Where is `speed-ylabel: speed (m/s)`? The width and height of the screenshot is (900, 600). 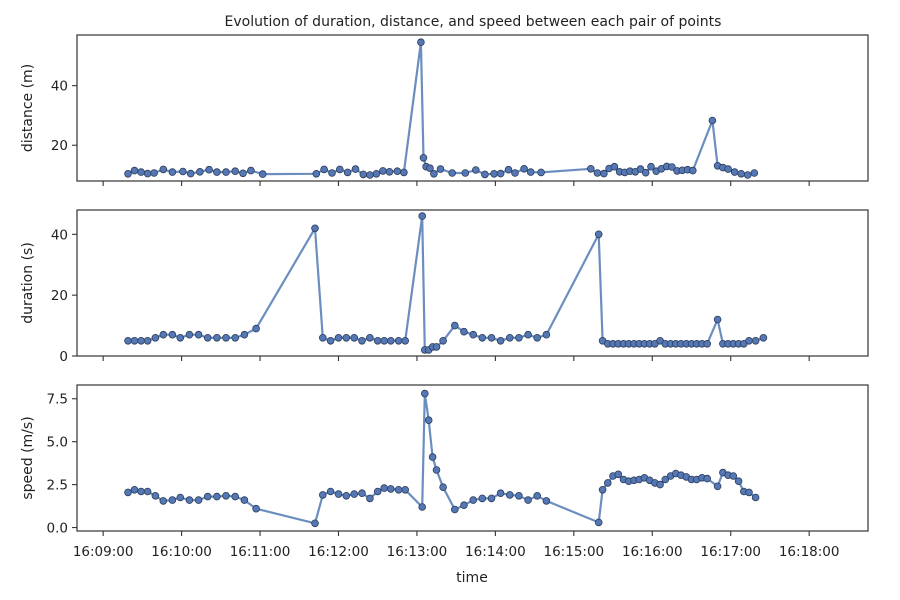 speed-ylabel: speed (m/s) is located at coordinates (28, 457).